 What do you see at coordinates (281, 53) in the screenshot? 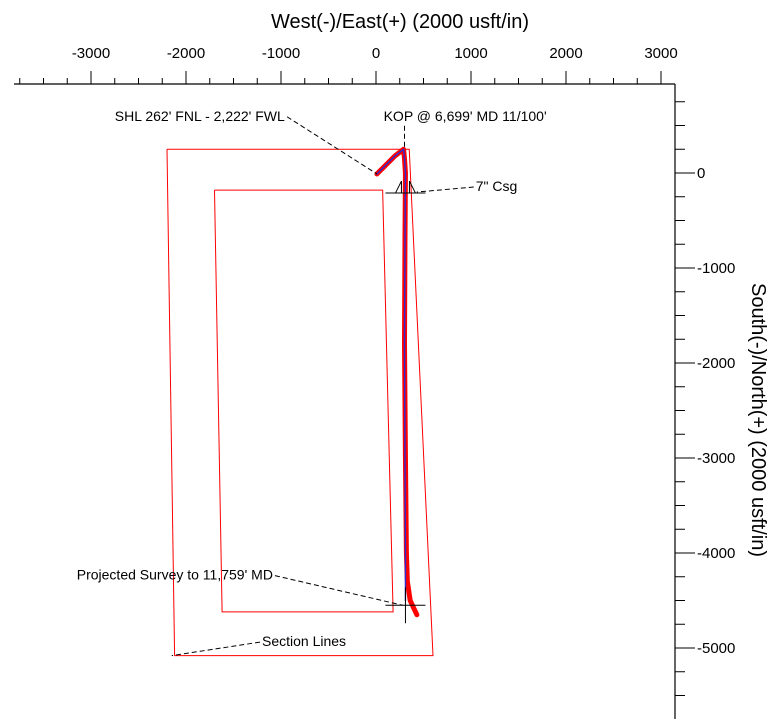
I see `x-tick-label: -1000` at bounding box center [281, 53].